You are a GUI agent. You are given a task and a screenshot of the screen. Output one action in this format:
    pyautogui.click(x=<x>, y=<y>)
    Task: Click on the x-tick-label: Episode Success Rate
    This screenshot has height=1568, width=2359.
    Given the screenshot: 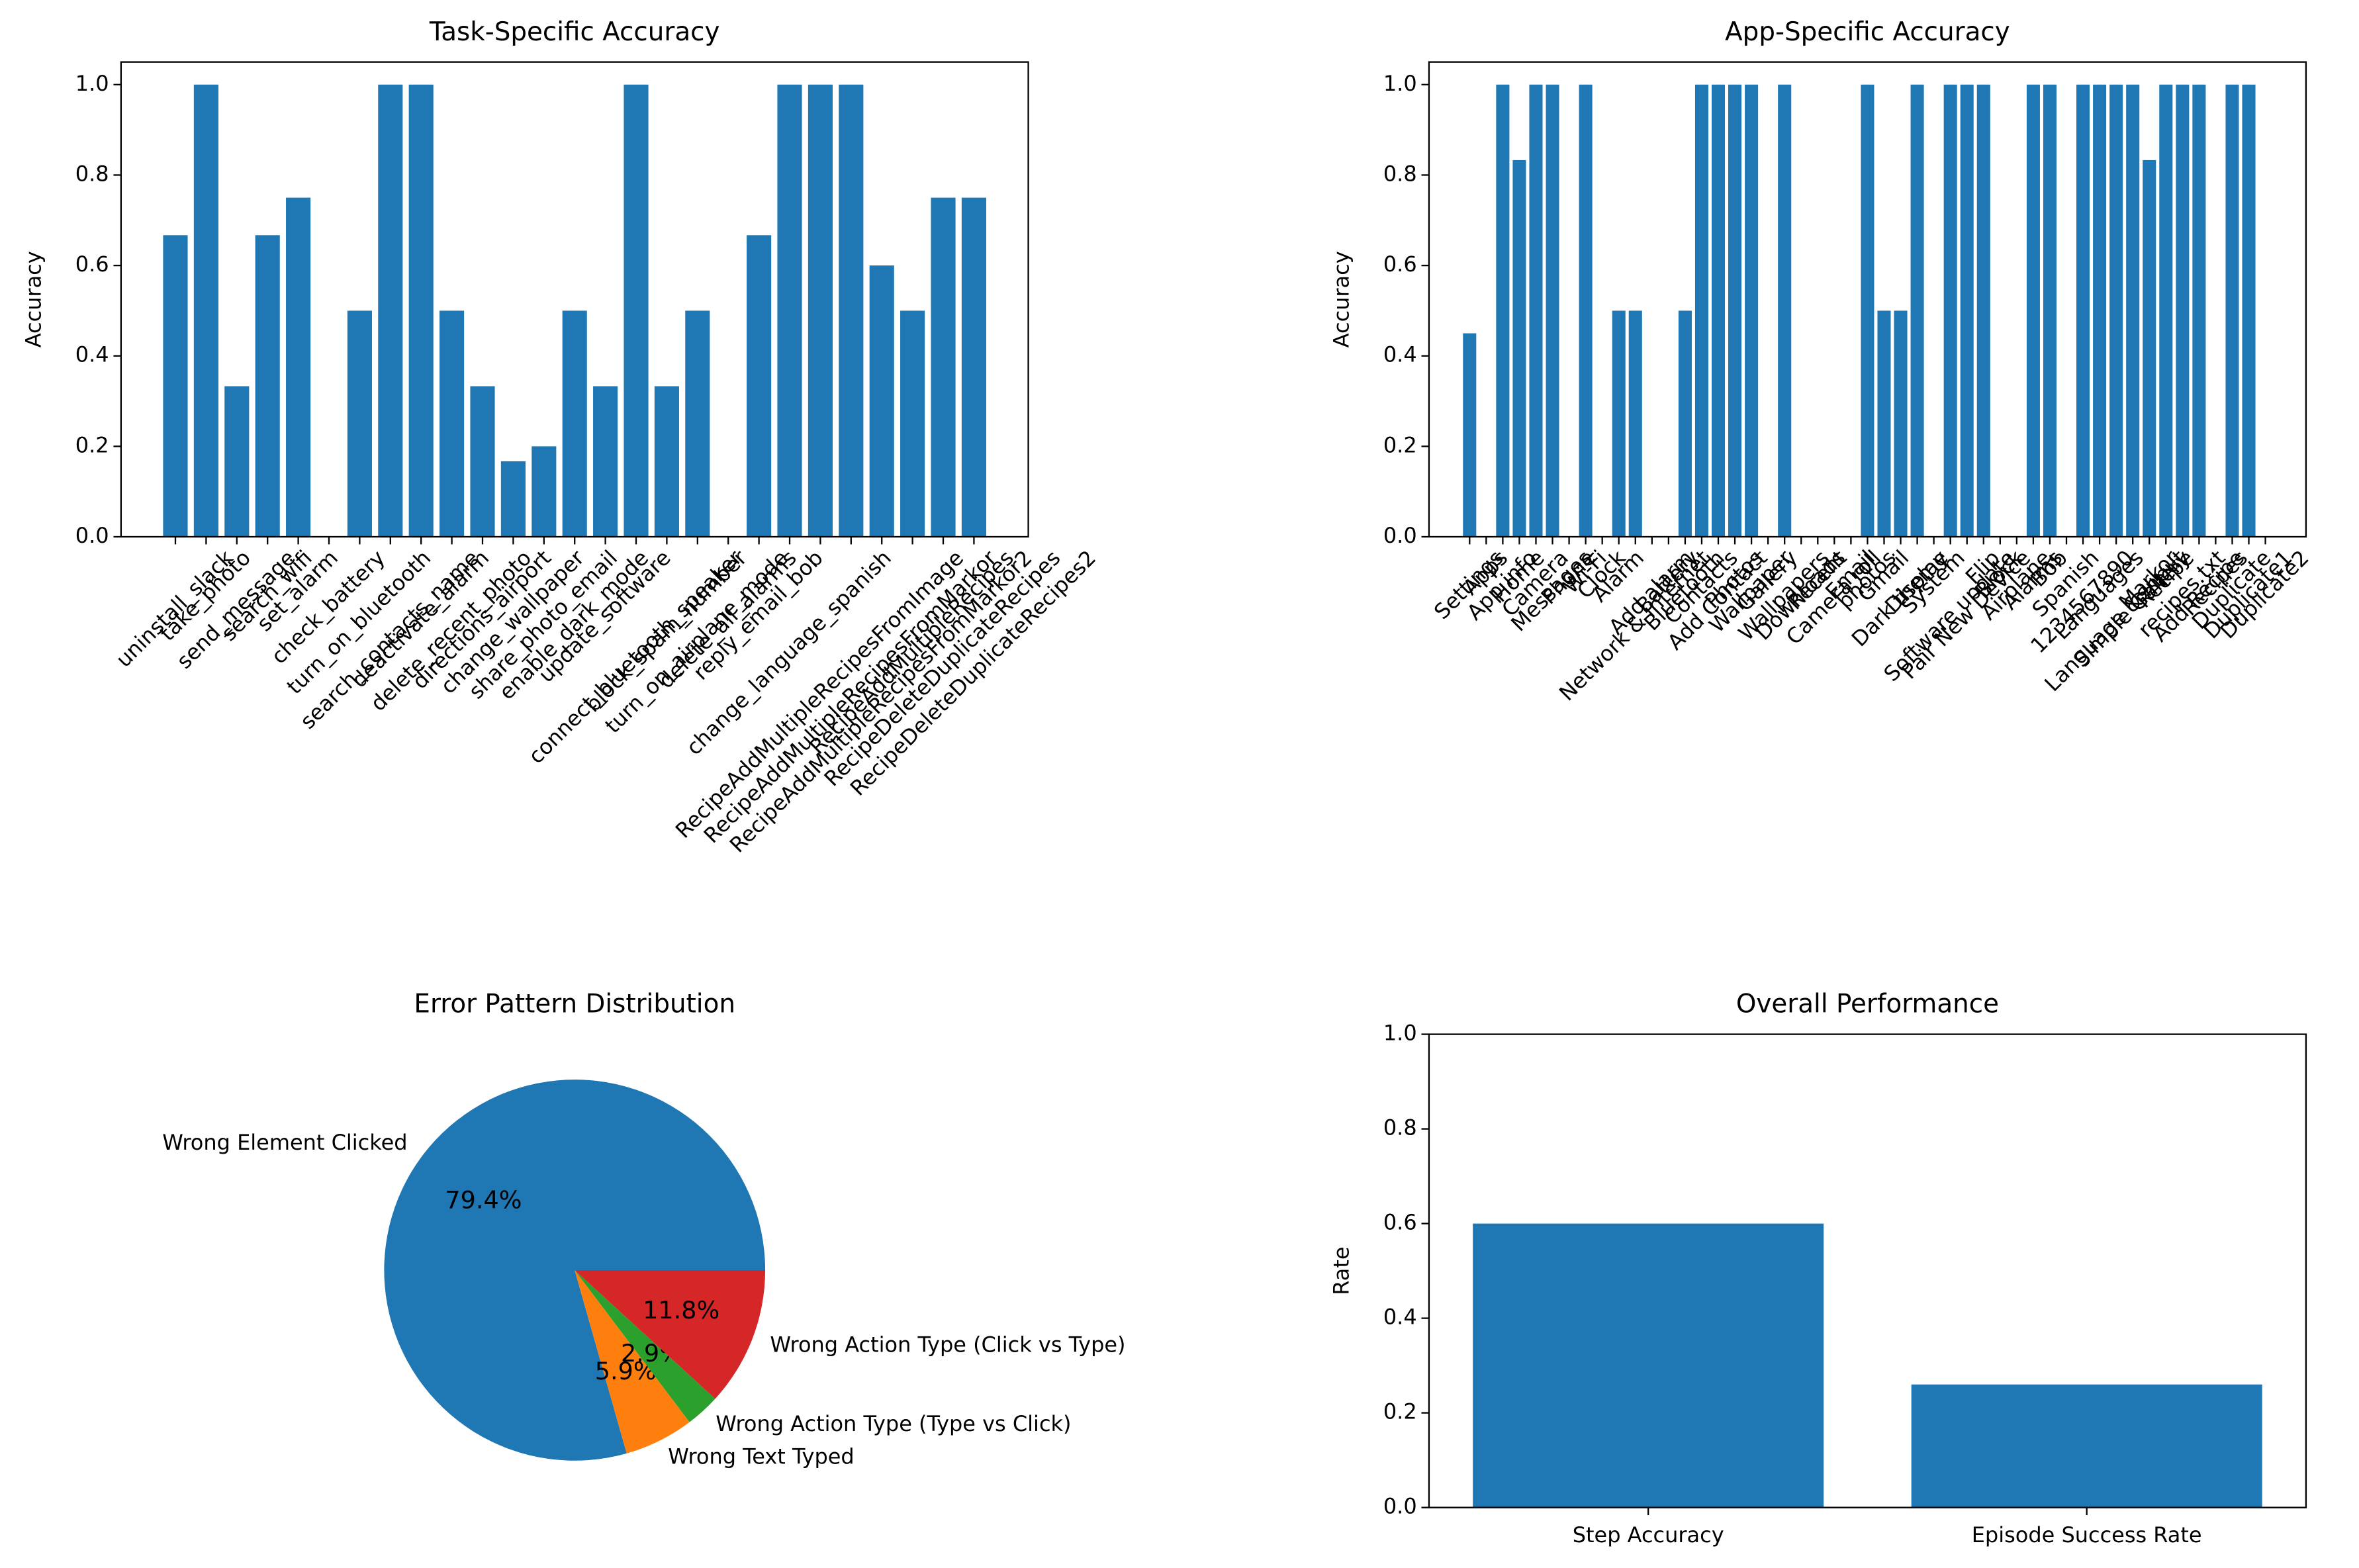 What is the action you would take?
    pyautogui.click(x=2087, y=1535)
    